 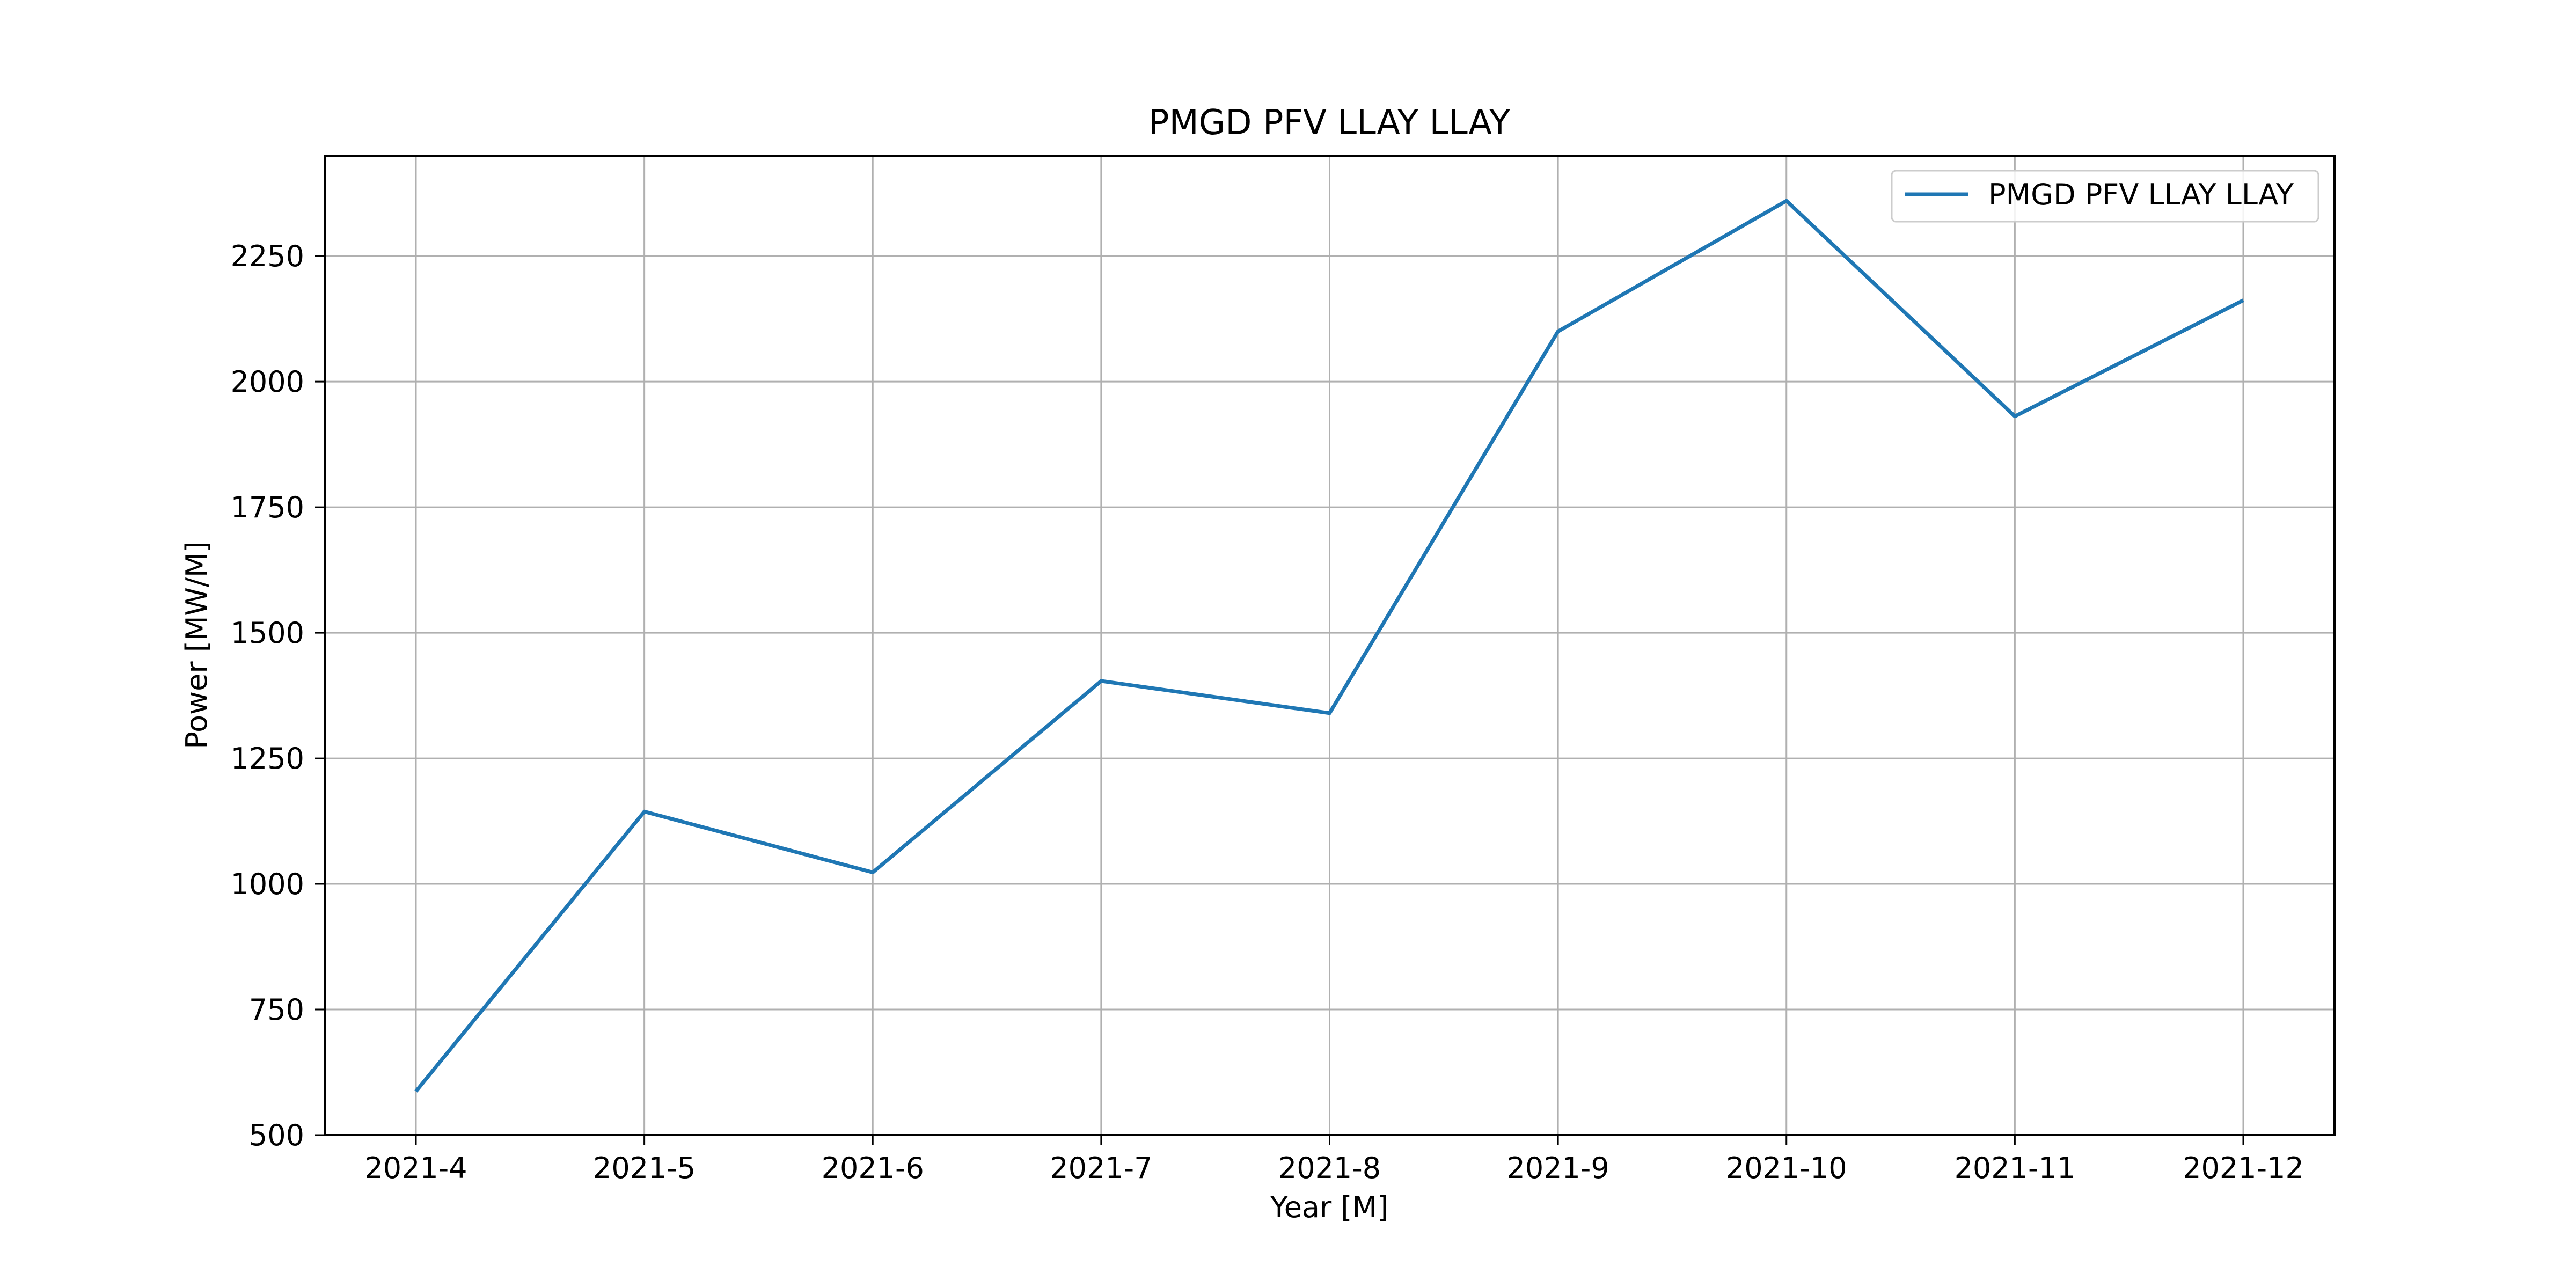 What do you see at coordinates (276, 1135) in the screenshot?
I see `y-tick-label: 500` at bounding box center [276, 1135].